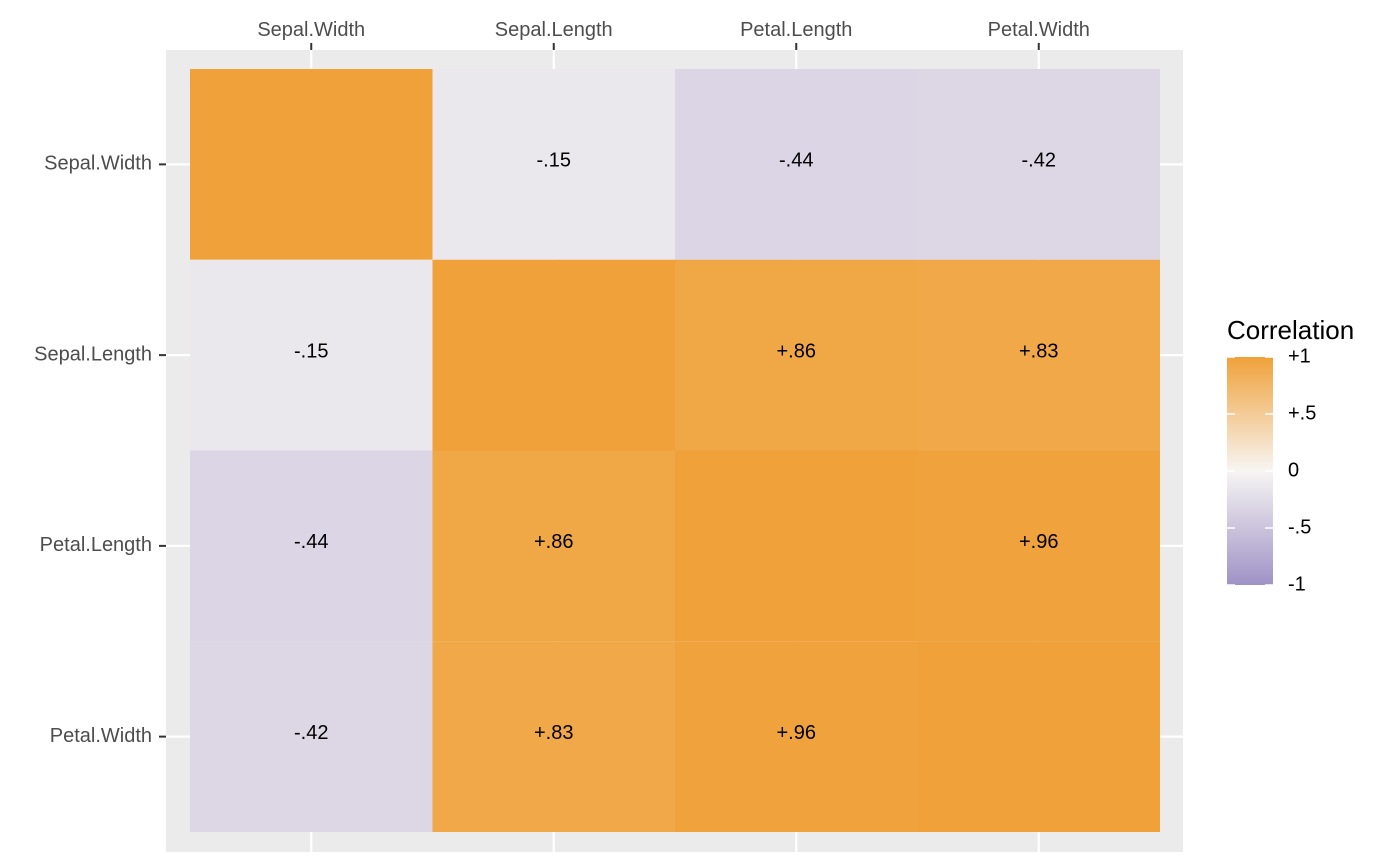 This screenshot has height=866, width=1400. Describe the element at coordinates (1299, 527) in the screenshot. I see `legend-break-label: -.5` at that location.